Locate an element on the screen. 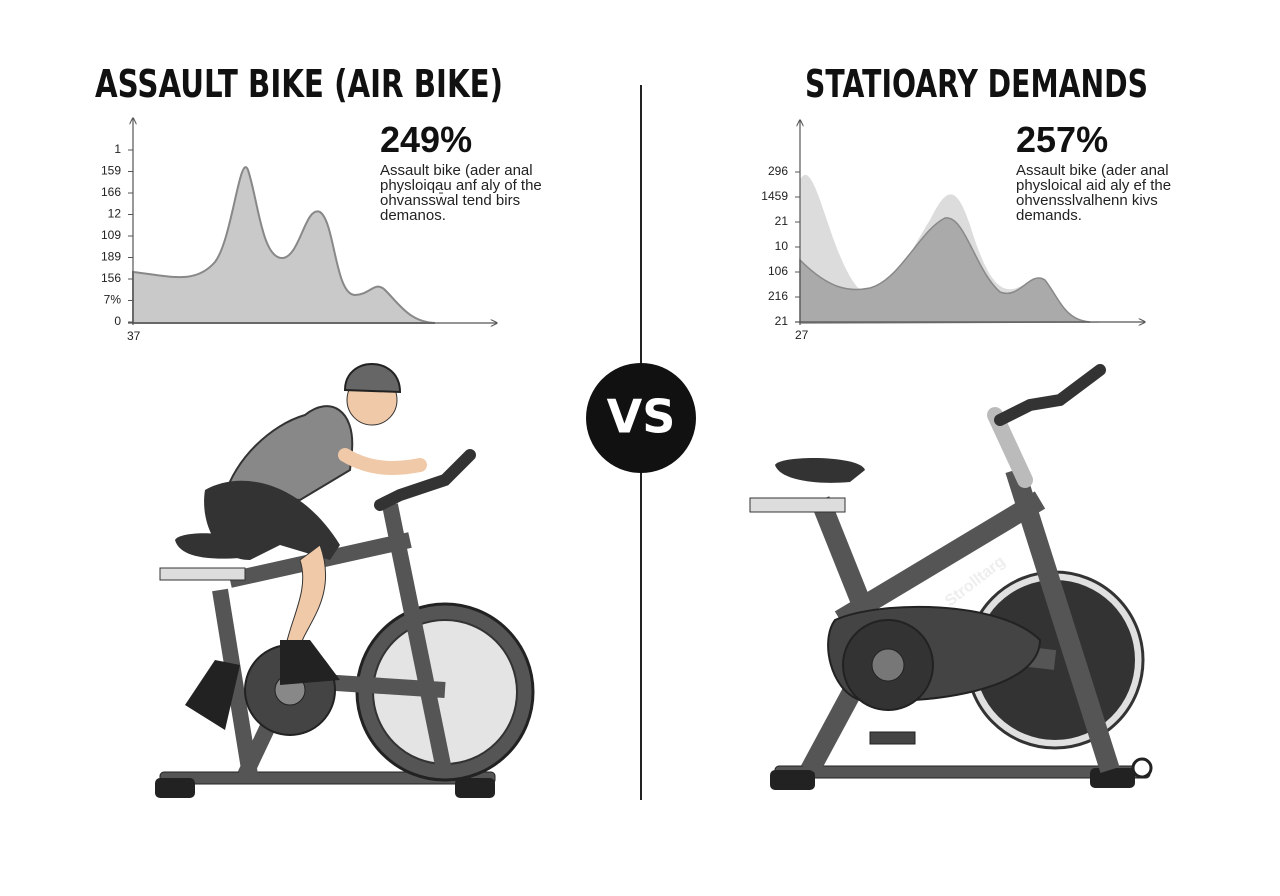  left-x-label: 37 is located at coordinates (134, 336).